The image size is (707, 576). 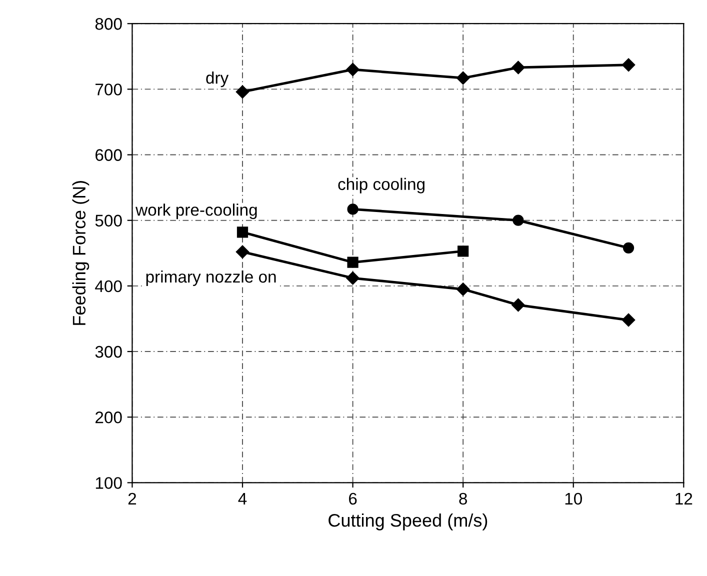 What do you see at coordinates (381, 186) in the screenshot?
I see `series-label: chip cooling` at bounding box center [381, 186].